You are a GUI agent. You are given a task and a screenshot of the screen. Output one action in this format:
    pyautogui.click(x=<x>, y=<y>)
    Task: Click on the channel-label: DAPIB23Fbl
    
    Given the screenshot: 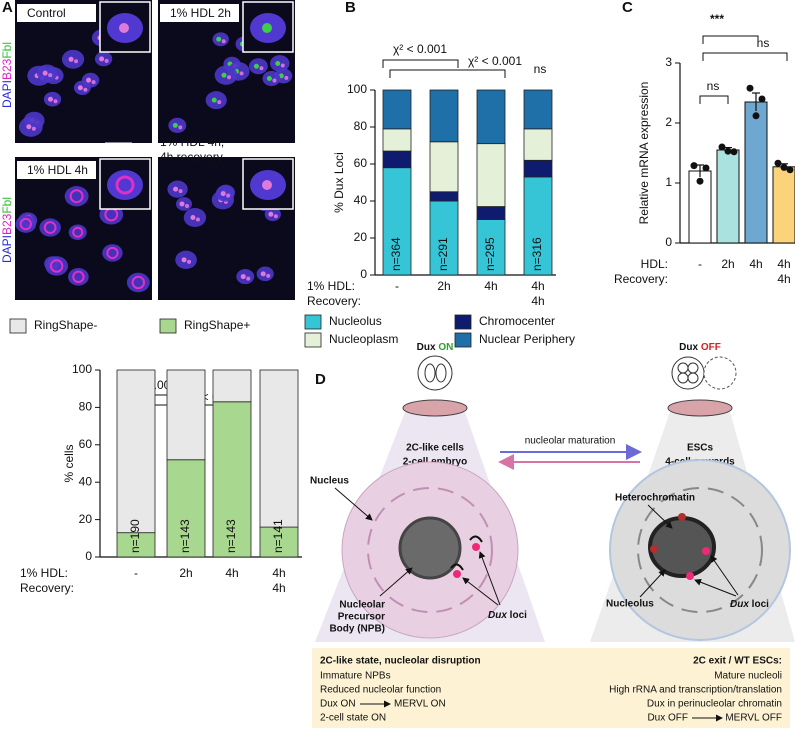 What is the action you would take?
    pyautogui.click(x=7, y=230)
    